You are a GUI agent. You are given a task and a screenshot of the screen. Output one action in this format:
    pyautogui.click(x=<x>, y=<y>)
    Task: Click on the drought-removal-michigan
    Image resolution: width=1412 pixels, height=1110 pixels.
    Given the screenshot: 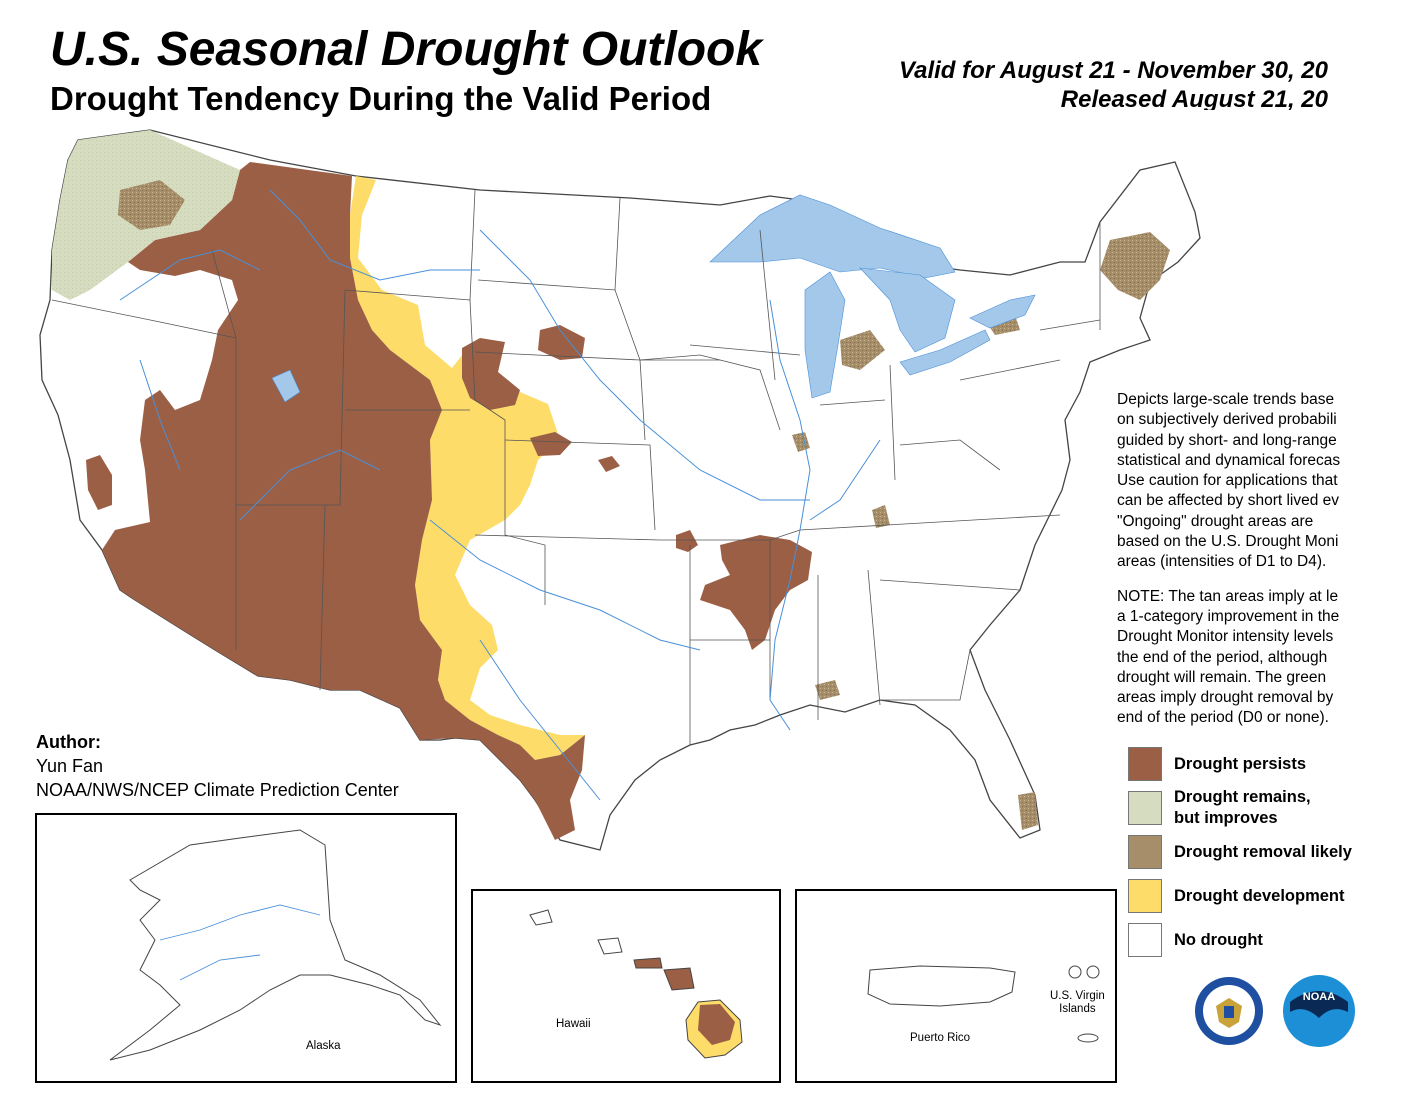 What is the action you would take?
    pyautogui.click(x=862, y=350)
    